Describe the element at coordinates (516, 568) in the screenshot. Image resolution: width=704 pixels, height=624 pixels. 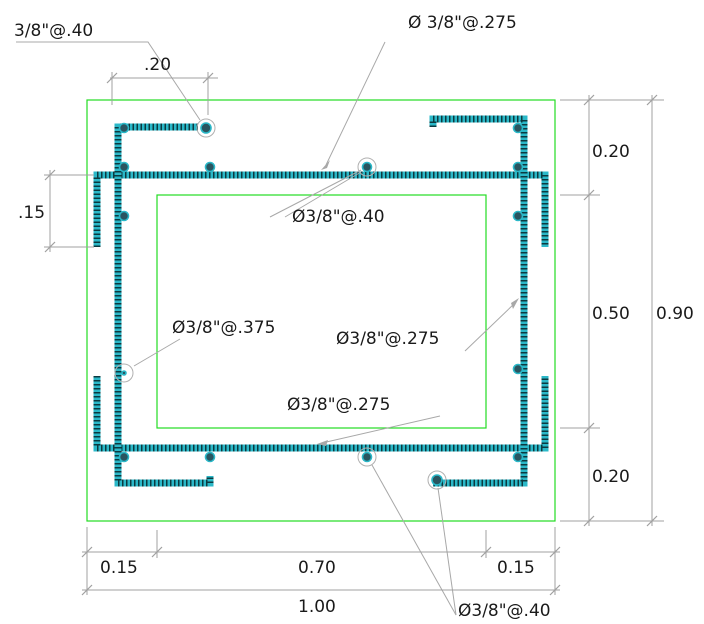
I see `bottom-right-dimension: 0.15` at that location.